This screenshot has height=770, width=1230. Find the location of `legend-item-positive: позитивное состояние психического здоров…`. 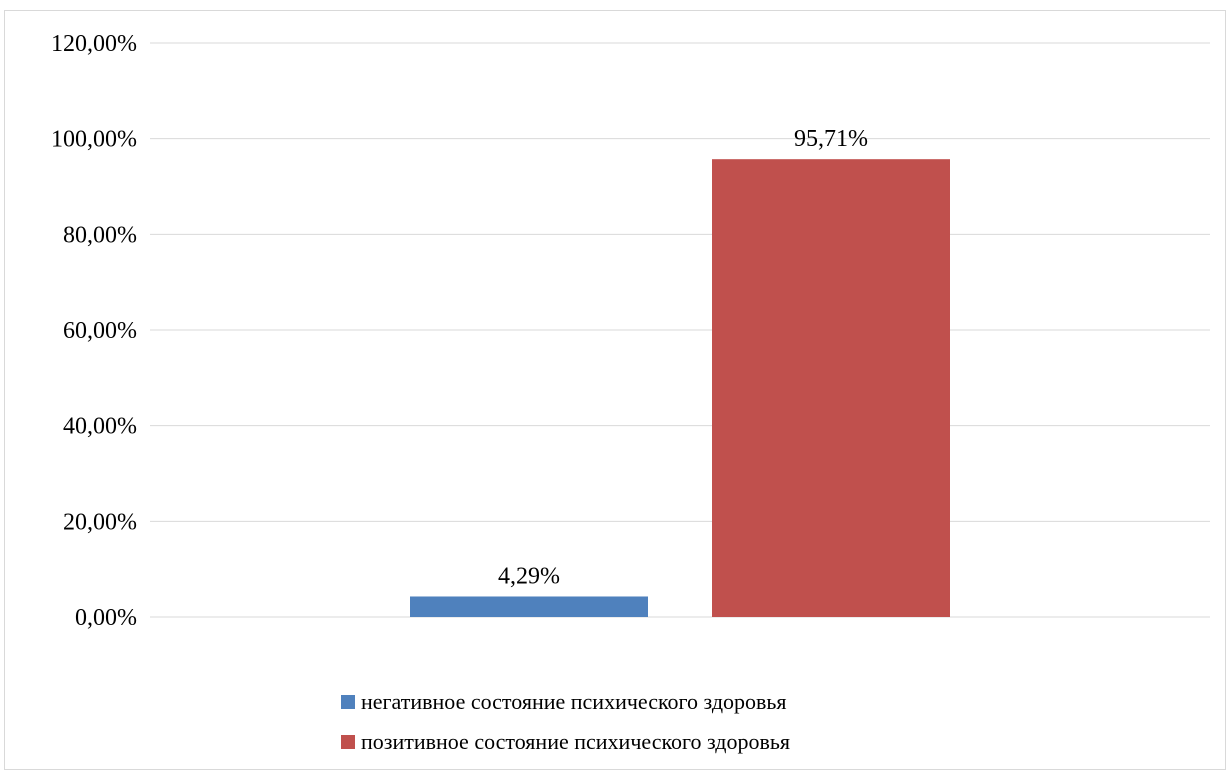

legend-item-positive: позитивное состояние психического здоров… is located at coordinates (565, 742).